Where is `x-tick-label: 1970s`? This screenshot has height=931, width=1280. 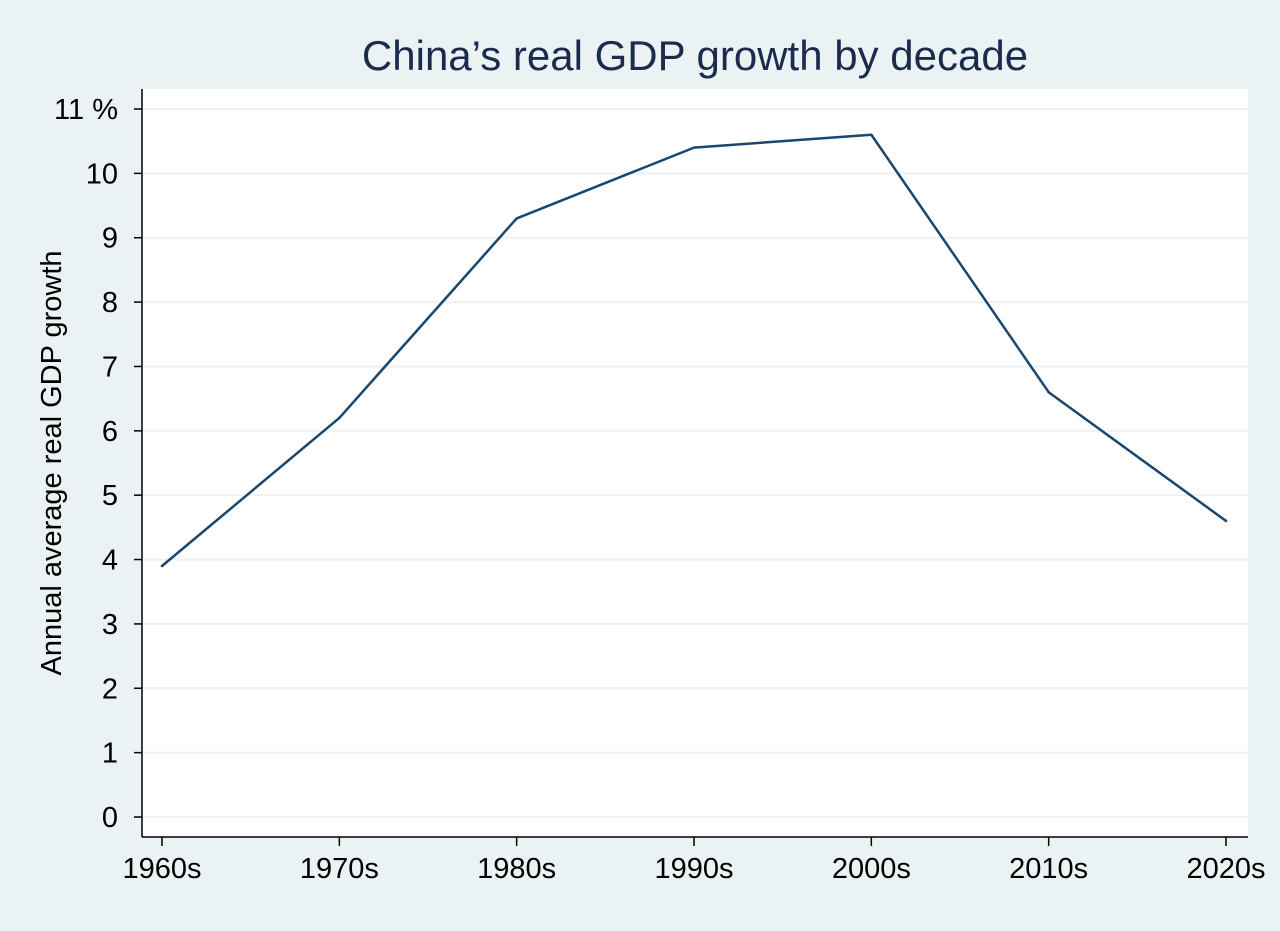 x-tick-label: 1970s is located at coordinates (339, 869).